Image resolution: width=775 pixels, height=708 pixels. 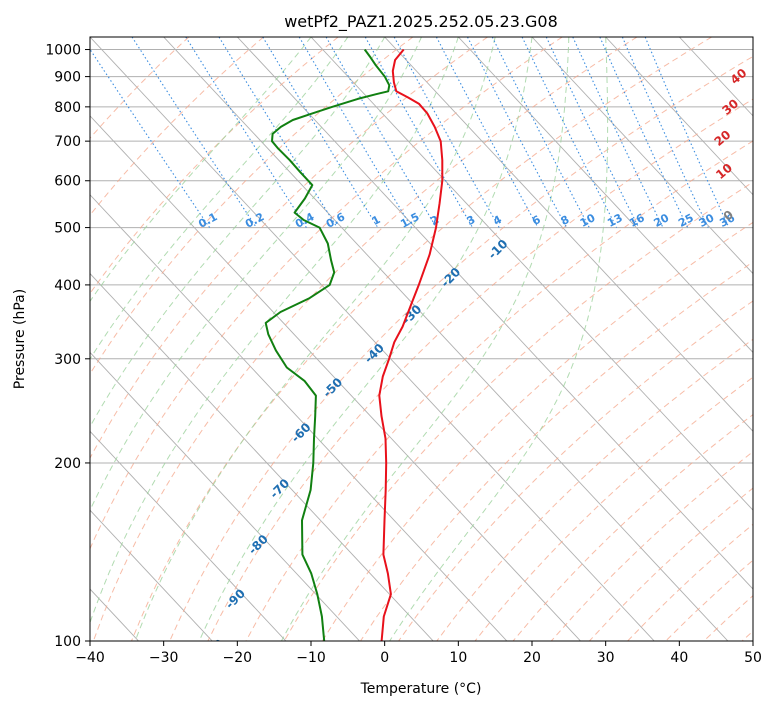 What do you see at coordinates (588, 220) in the screenshot?
I see `mixing-ratio-label: 10` at bounding box center [588, 220].